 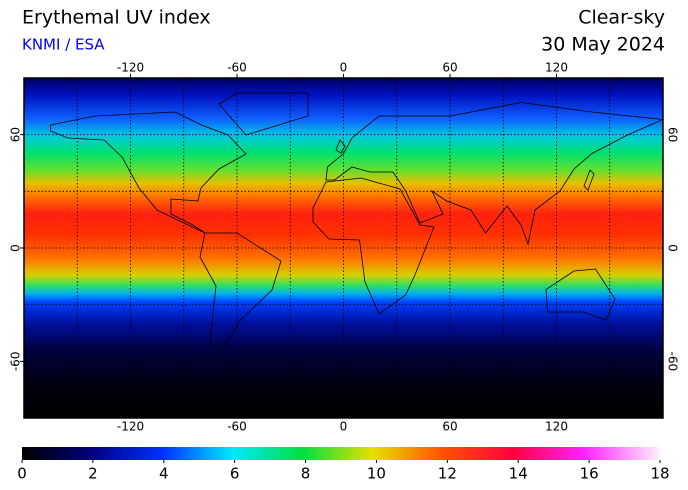 What do you see at coordinates (237, 427) in the screenshot?
I see `x-tick-label-bottom: -60` at bounding box center [237, 427].